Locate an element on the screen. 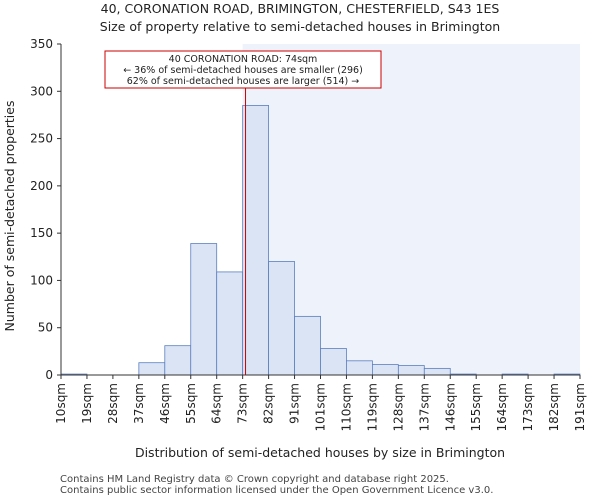 The image size is (600, 500). annotation-line-1: 40 CORONATION ROAD: 74sqm is located at coordinates (243, 59).